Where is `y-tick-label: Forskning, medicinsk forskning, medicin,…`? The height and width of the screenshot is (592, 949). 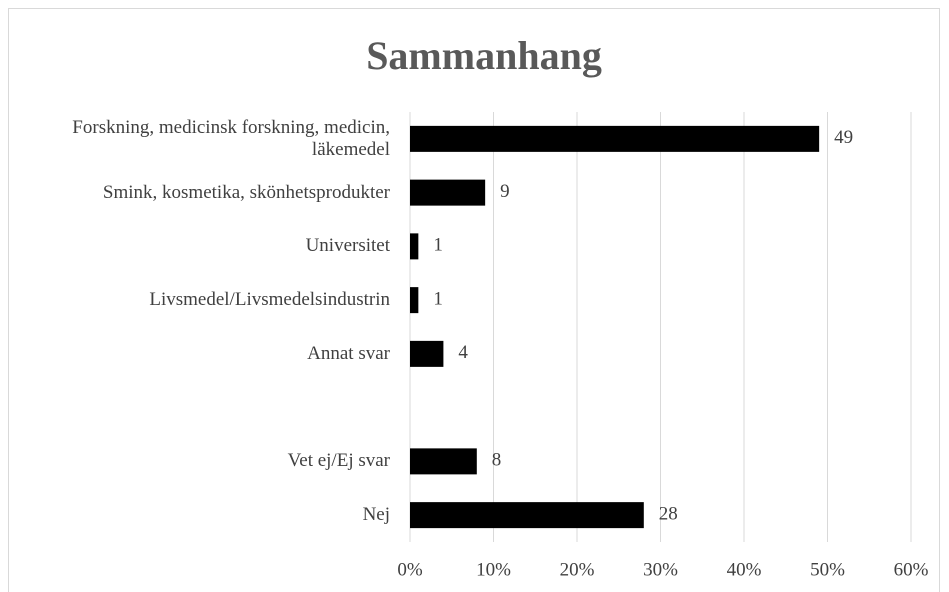
y-tick-label: Forskning, medicinsk forskning, medicin,… is located at coordinates (231, 138).